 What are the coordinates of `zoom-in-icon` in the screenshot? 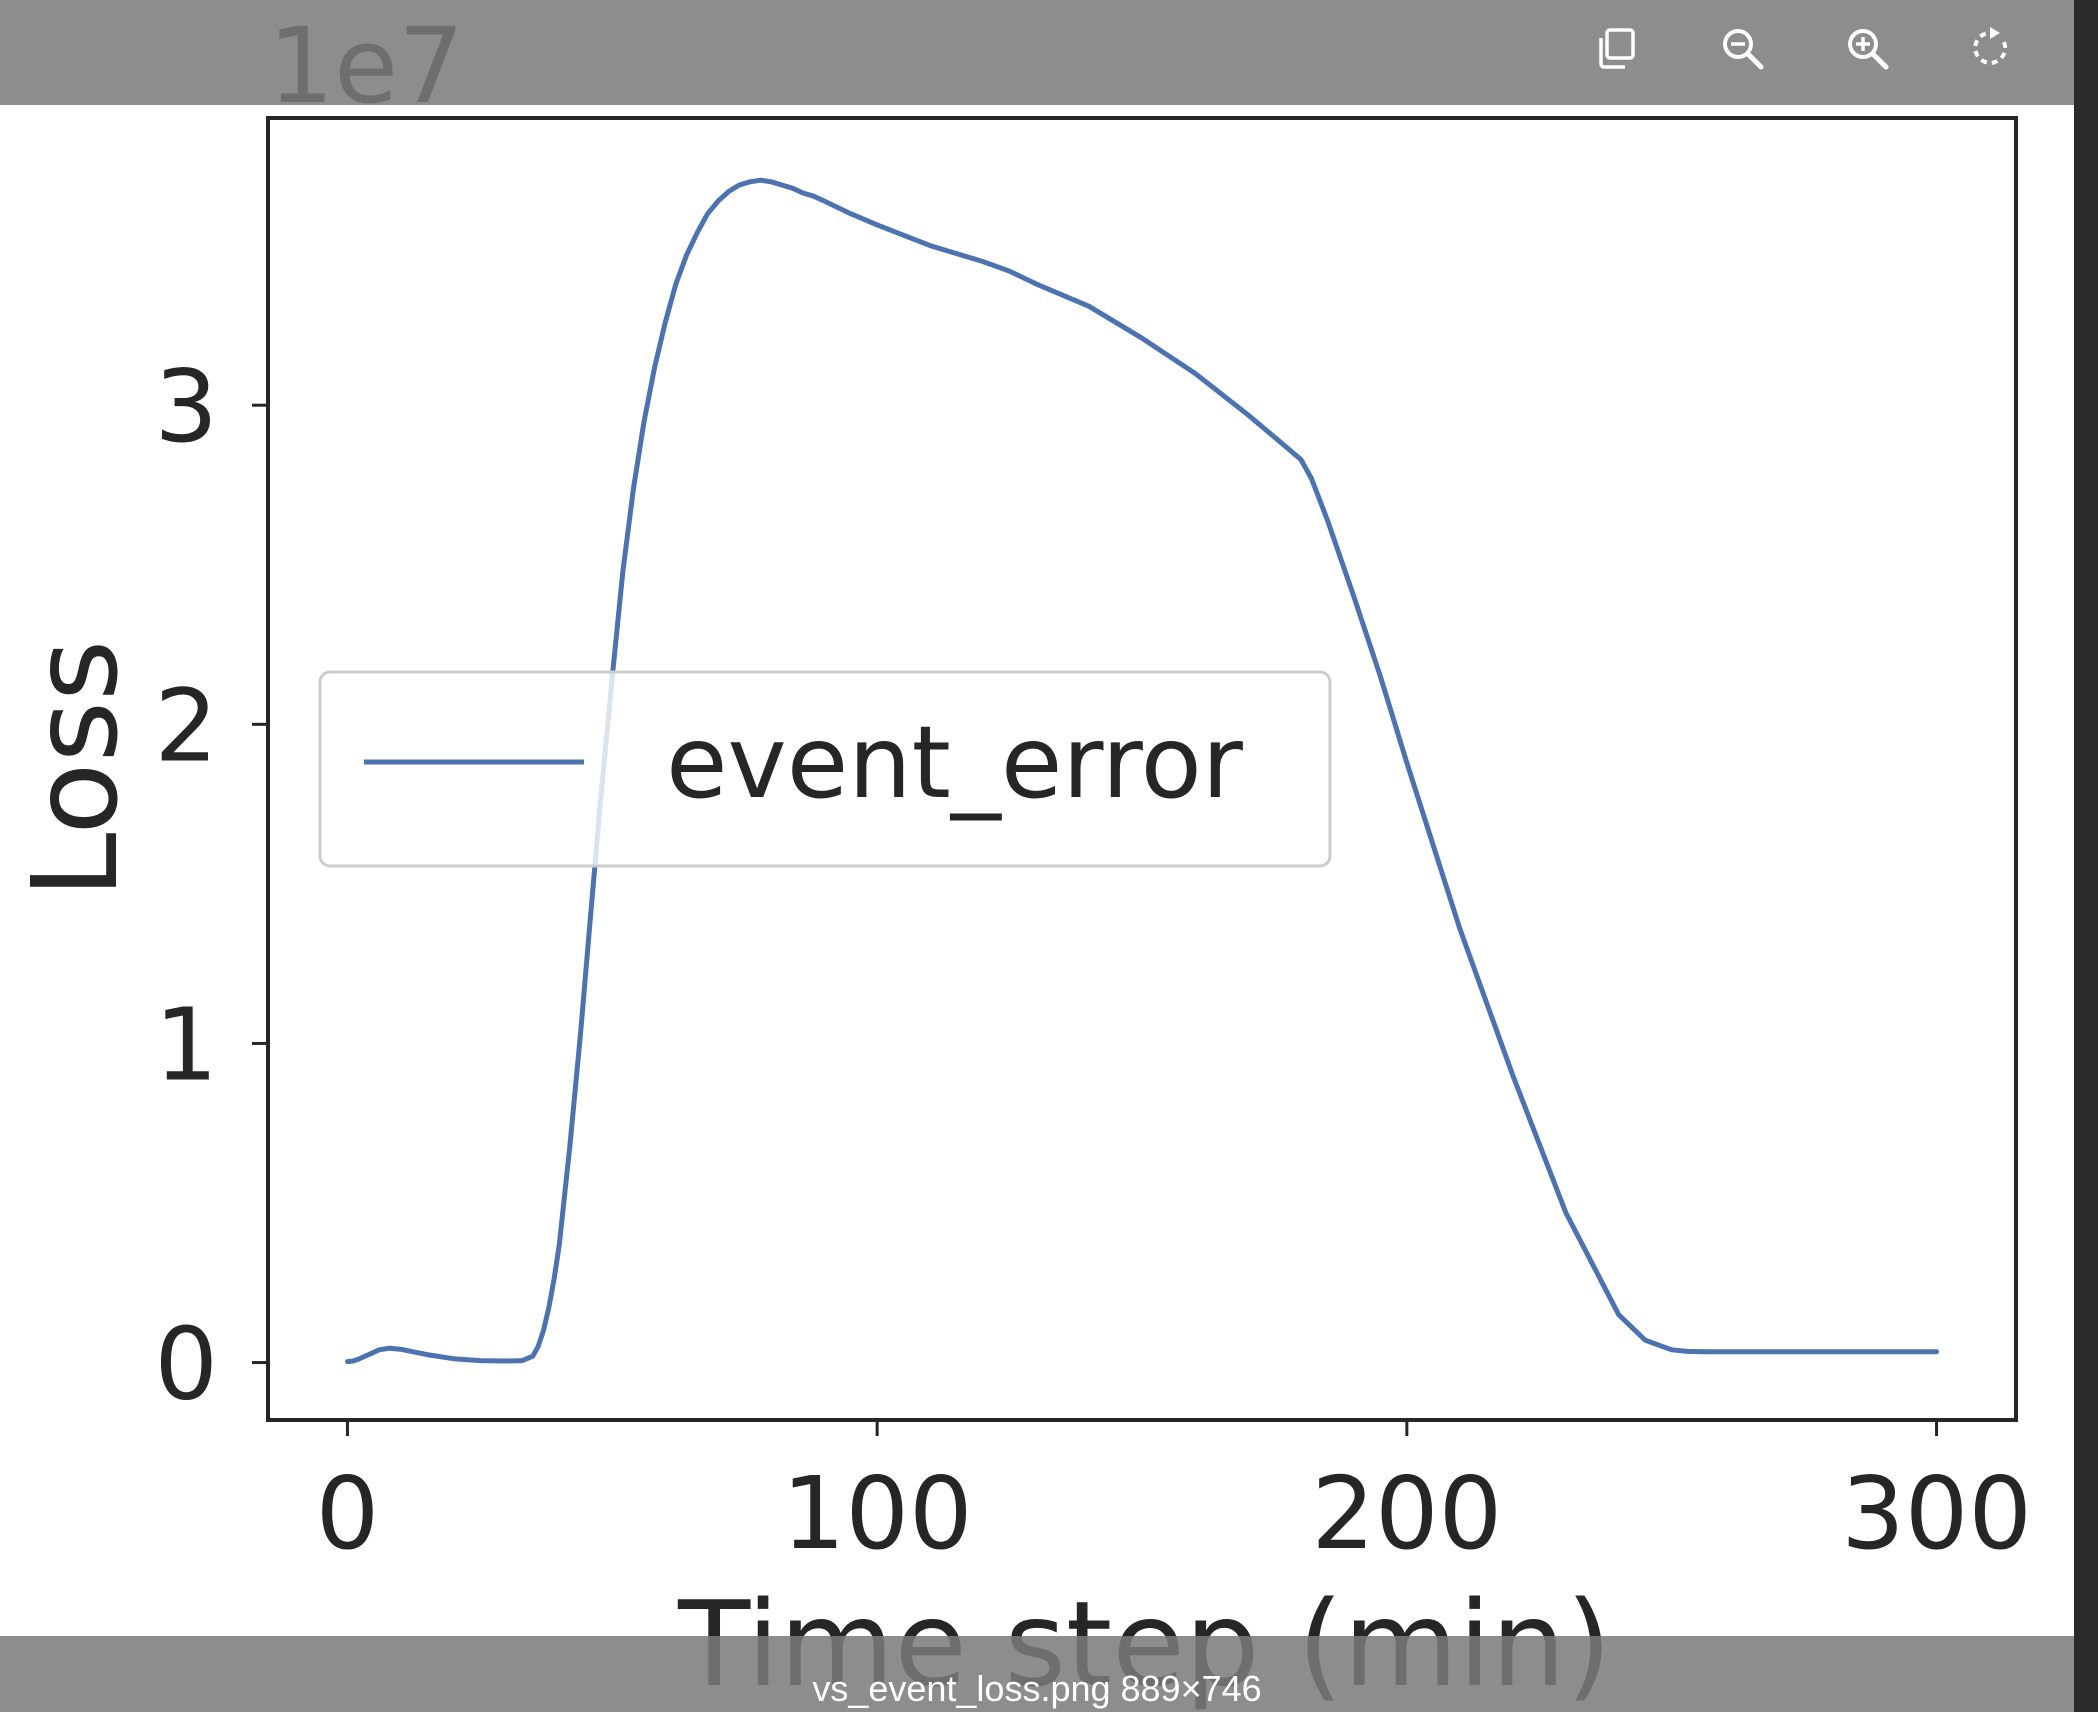 It's located at (1868, 49).